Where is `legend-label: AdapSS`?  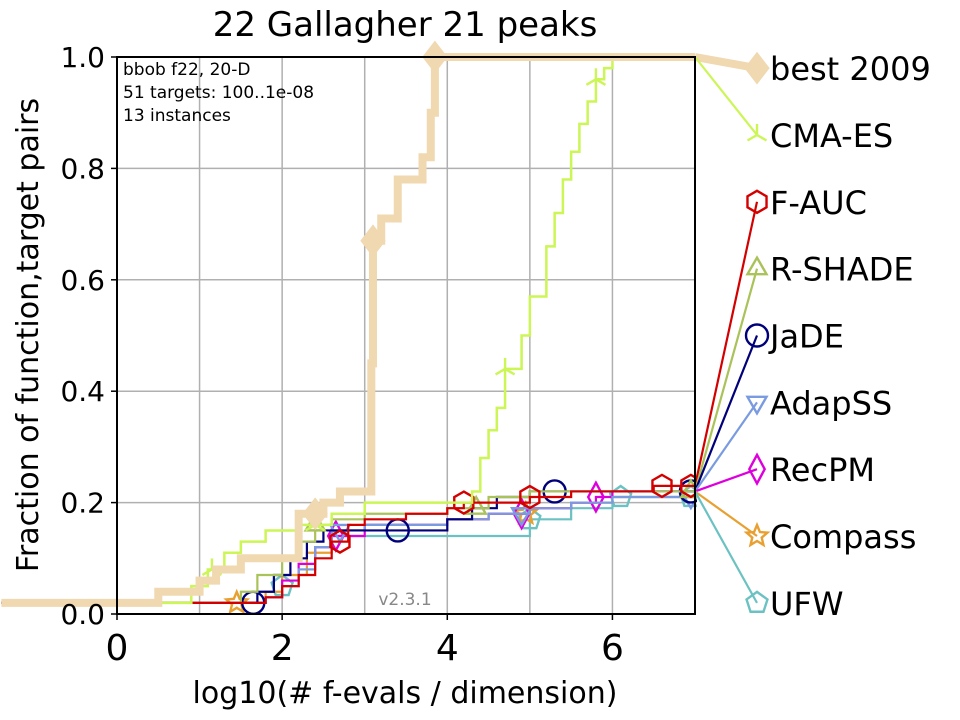 legend-label: AdapSS is located at coordinates (831, 403).